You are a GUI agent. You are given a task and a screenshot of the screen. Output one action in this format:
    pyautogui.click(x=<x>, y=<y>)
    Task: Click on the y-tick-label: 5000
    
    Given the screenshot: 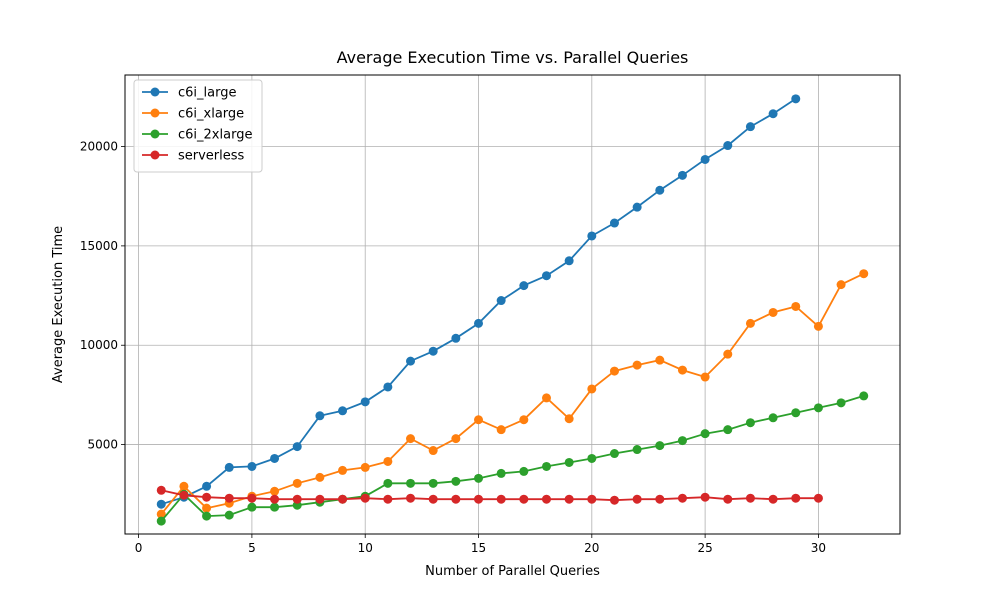 What is the action you would take?
    pyautogui.click(x=102, y=445)
    